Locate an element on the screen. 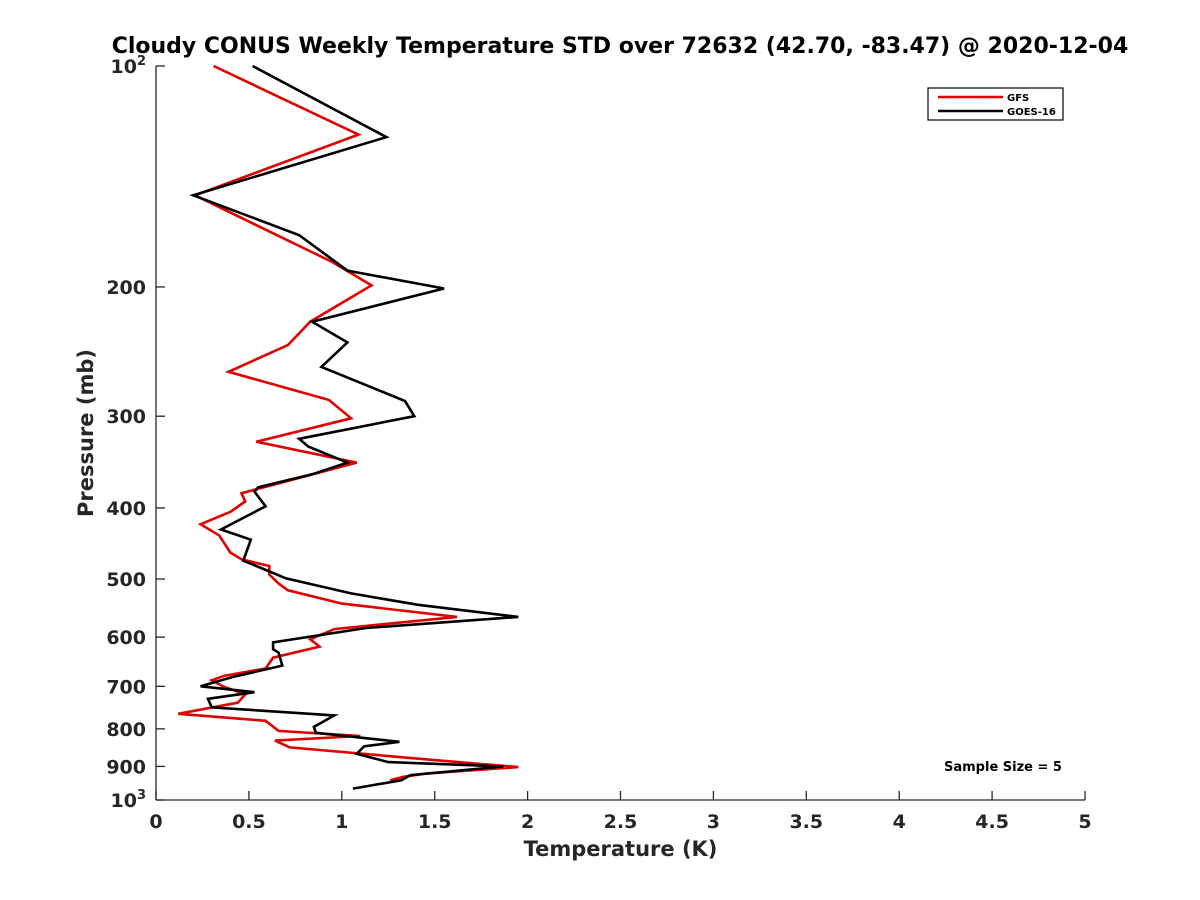  x-axis-label: Temperature (K) is located at coordinates (621, 849).